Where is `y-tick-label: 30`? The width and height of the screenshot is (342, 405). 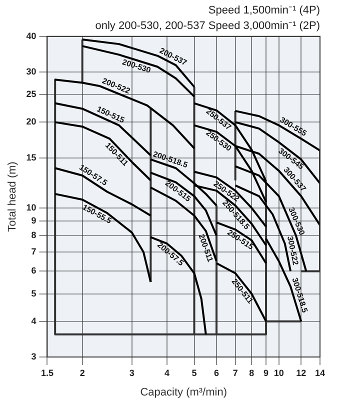 y-tick-label: 30 is located at coordinates (31, 71).